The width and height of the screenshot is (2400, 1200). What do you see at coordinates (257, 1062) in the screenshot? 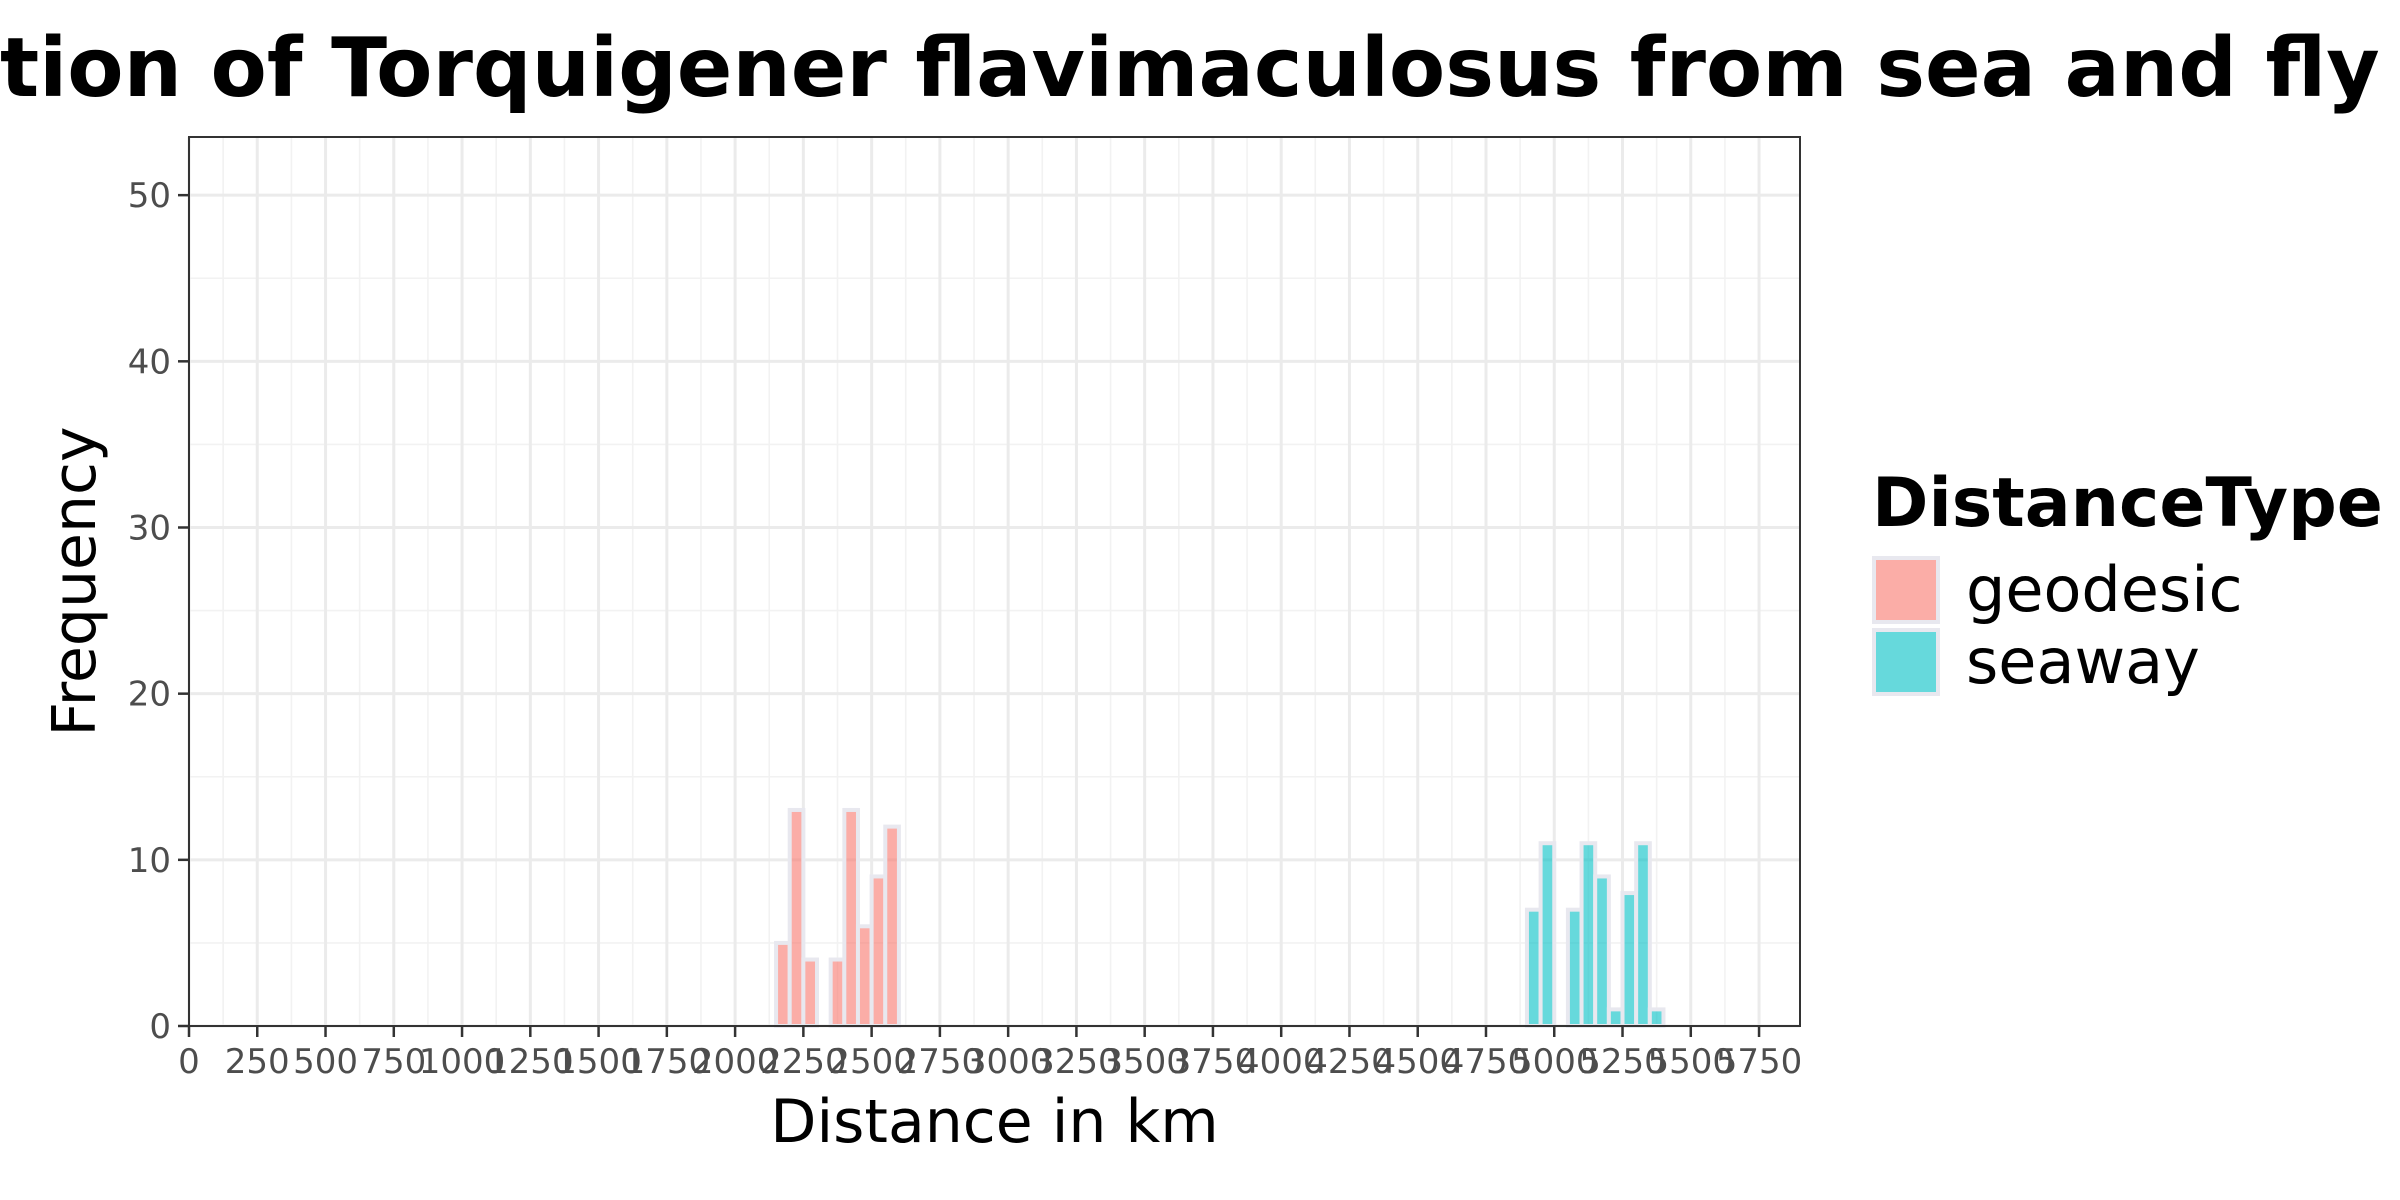
I see `x-tick-label: 250` at bounding box center [257, 1062].